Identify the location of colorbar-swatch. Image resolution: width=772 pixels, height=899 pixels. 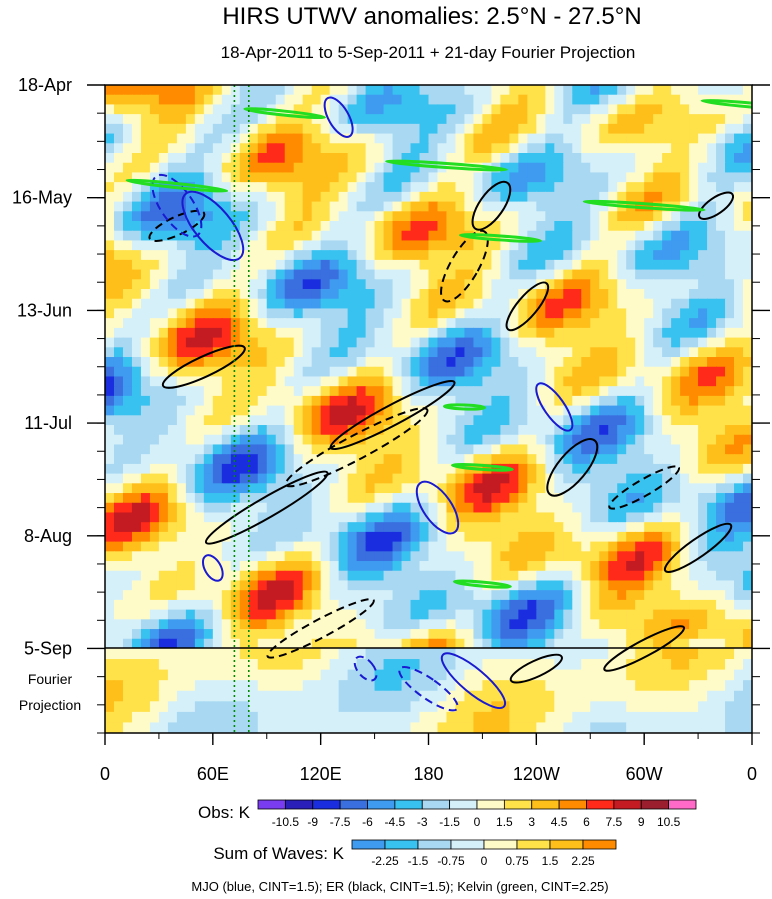
(655, 804).